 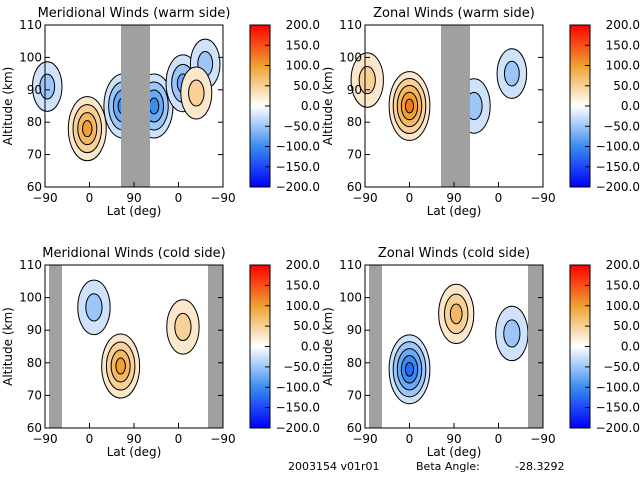 What do you see at coordinates (350, 57) in the screenshot?
I see `y-tick-label: 100` at bounding box center [350, 57].